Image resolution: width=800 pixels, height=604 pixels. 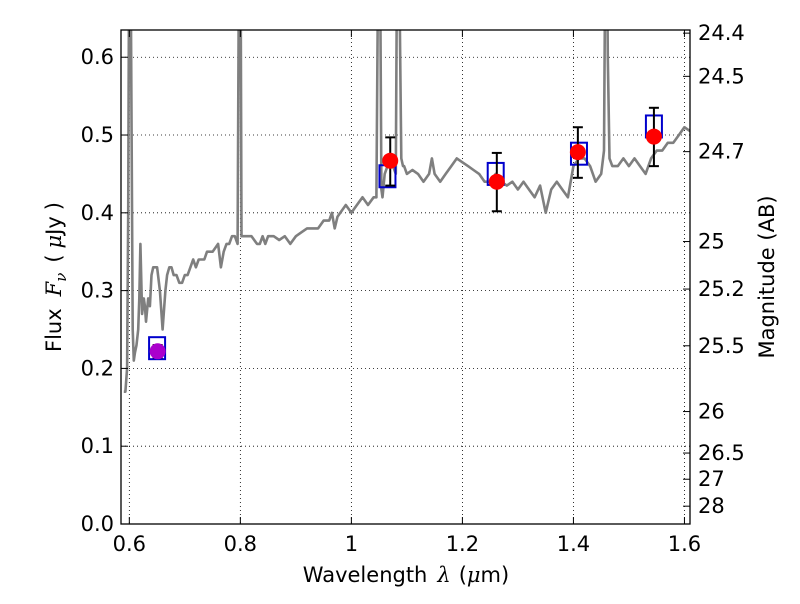 I want to click on x-tick-label: 0.8, so click(x=240, y=544).